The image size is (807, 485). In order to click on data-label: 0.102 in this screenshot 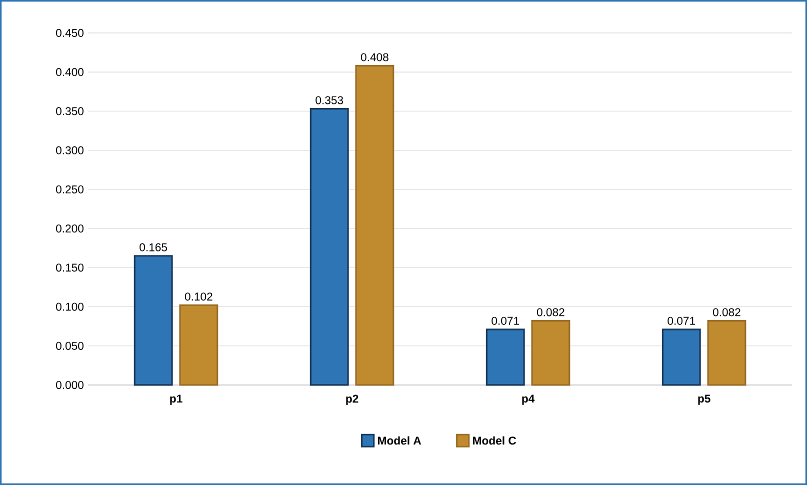, I will do `click(198, 296)`.